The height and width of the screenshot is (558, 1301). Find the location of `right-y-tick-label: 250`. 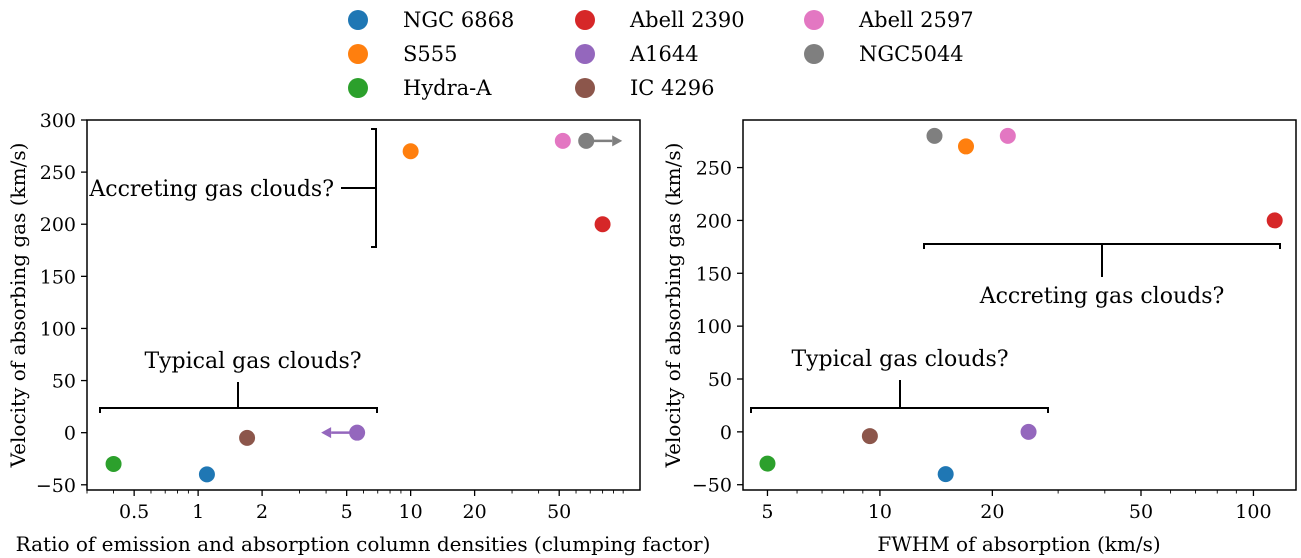

right-y-tick-label: 250 is located at coordinates (714, 169).